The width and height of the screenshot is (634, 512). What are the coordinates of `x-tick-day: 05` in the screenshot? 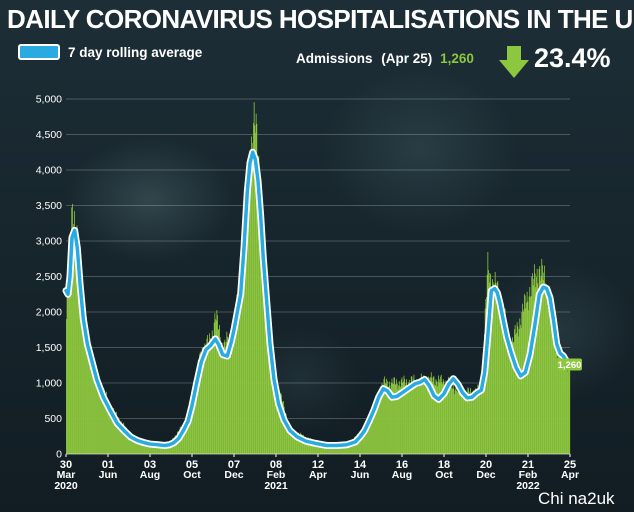 It's located at (192, 465).